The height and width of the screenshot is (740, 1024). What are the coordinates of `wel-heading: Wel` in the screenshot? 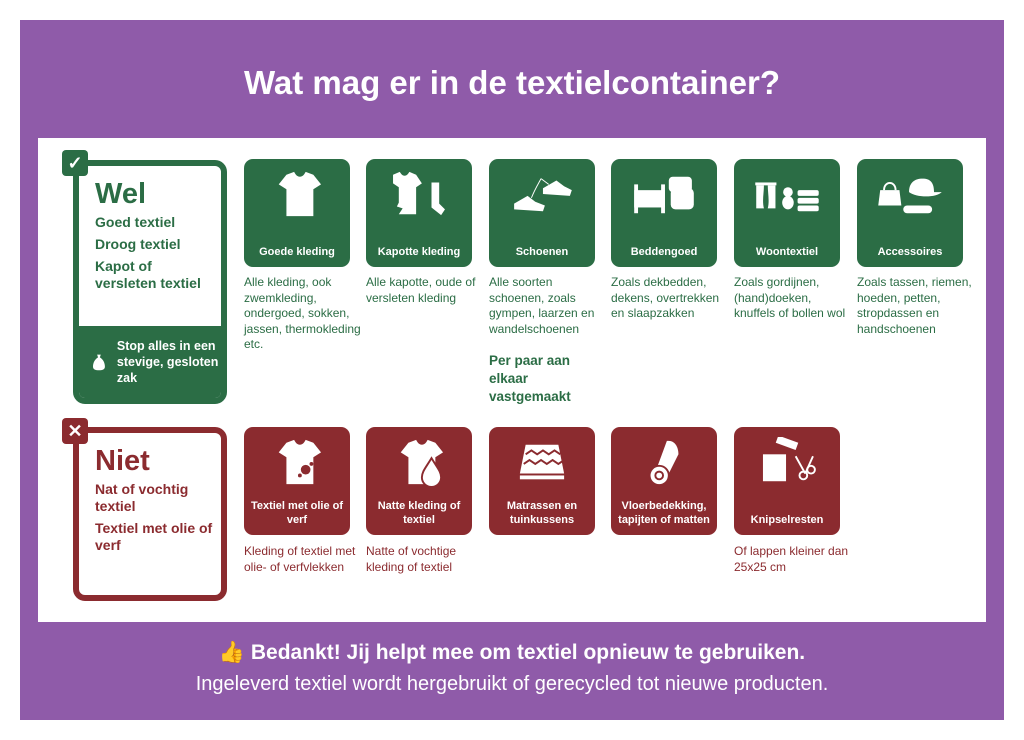 It's located at (121, 194).